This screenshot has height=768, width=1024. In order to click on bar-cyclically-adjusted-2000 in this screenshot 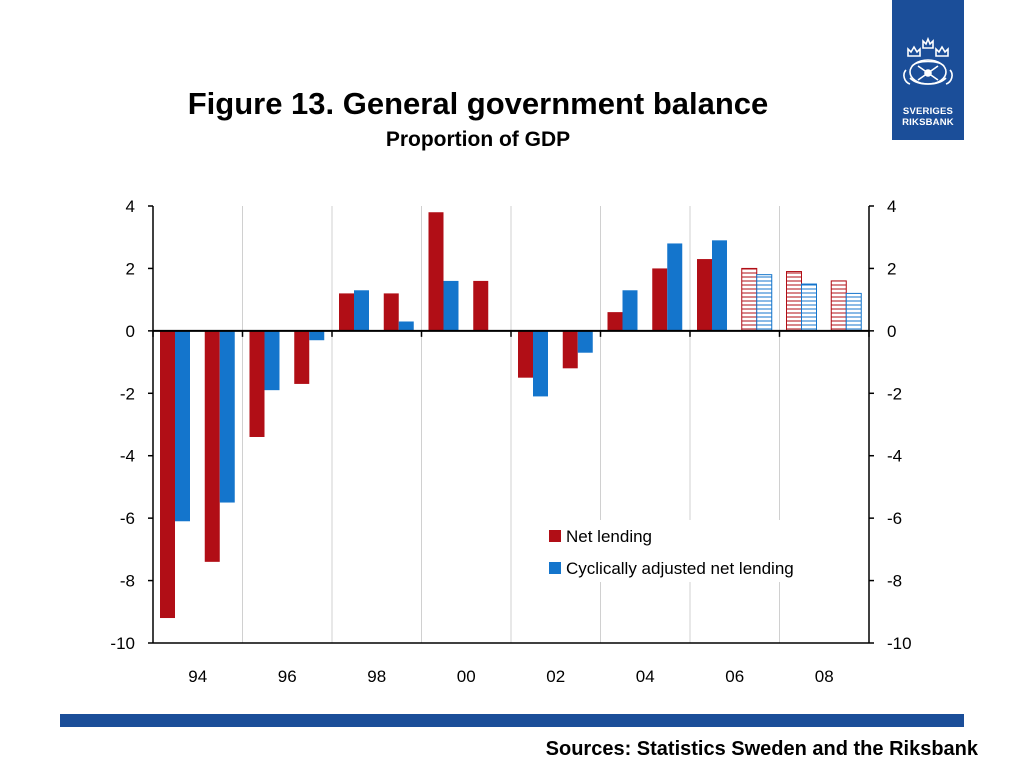, I will do `click(451, 305)`.